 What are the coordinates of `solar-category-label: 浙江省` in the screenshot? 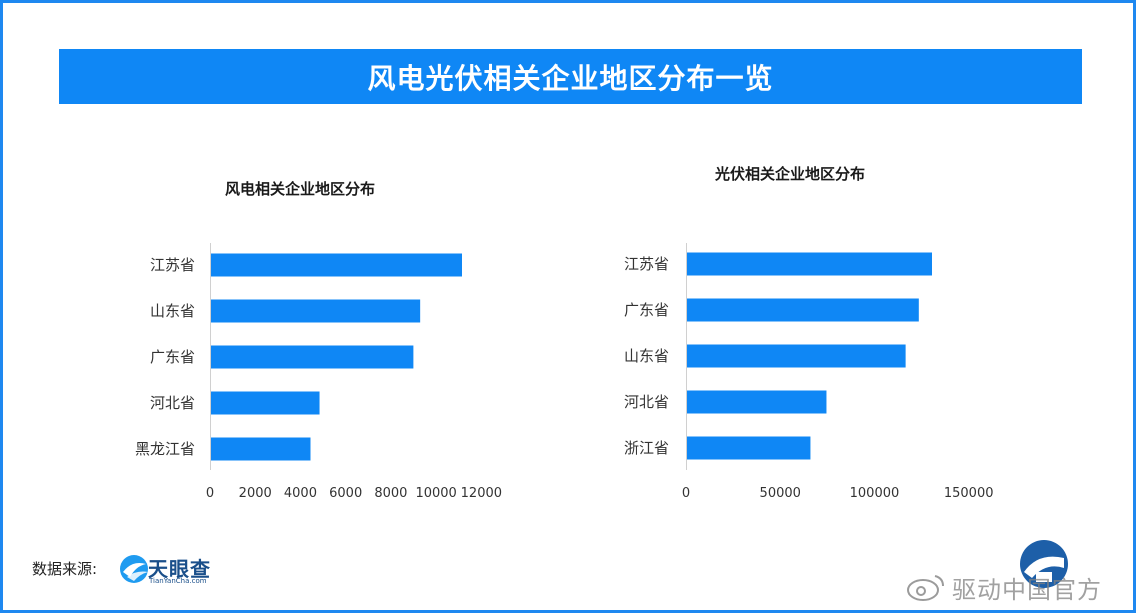 It's located at (646, 448).